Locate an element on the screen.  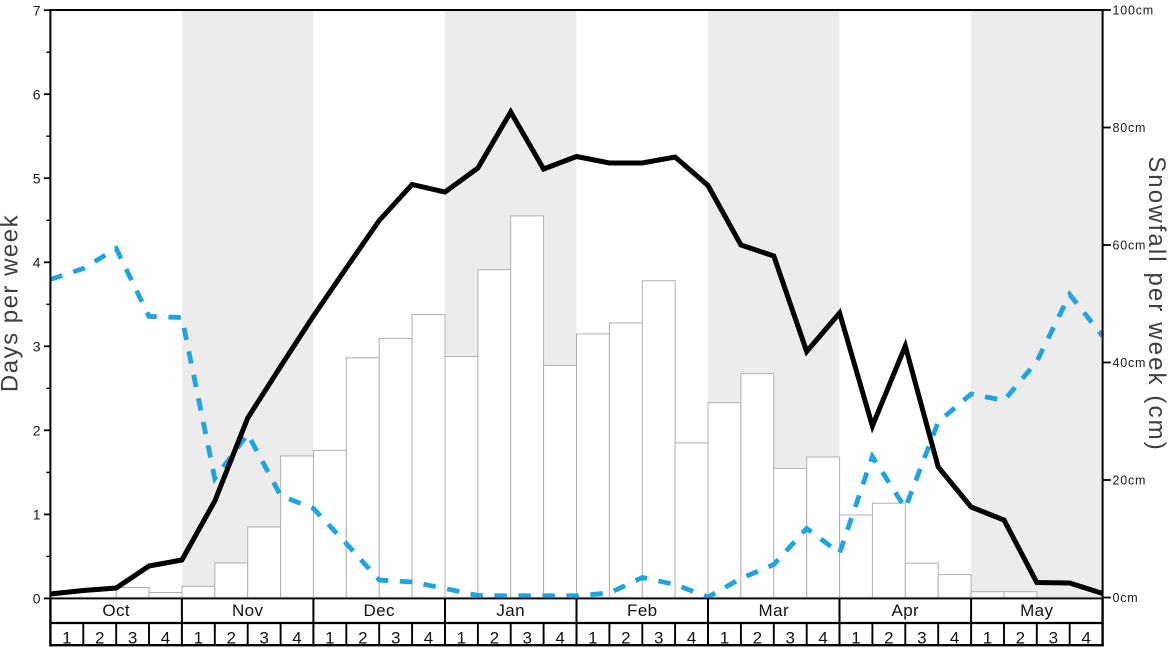
svg-text: Jan is located at coordinates (510, 610).